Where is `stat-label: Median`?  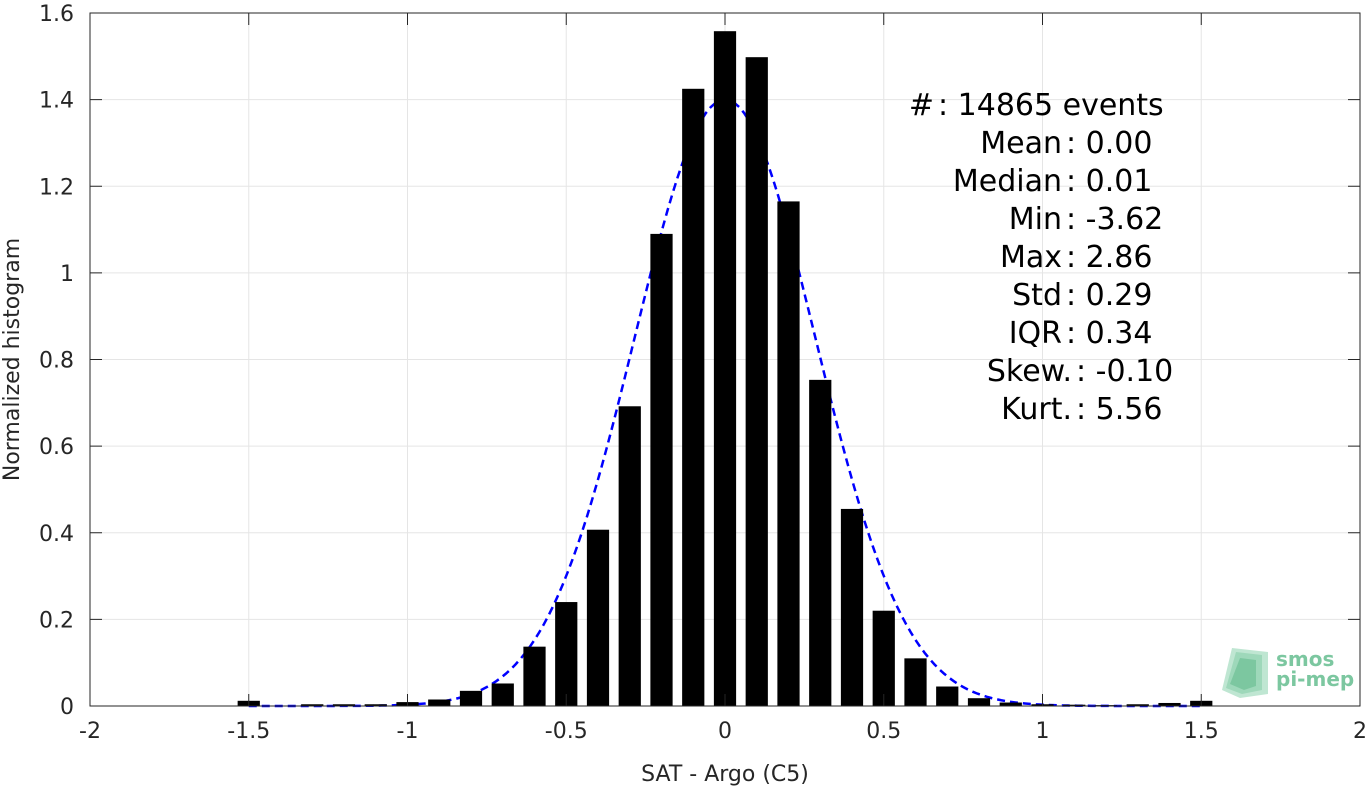 stat-label: Median is located at coordinates (1007, 181).